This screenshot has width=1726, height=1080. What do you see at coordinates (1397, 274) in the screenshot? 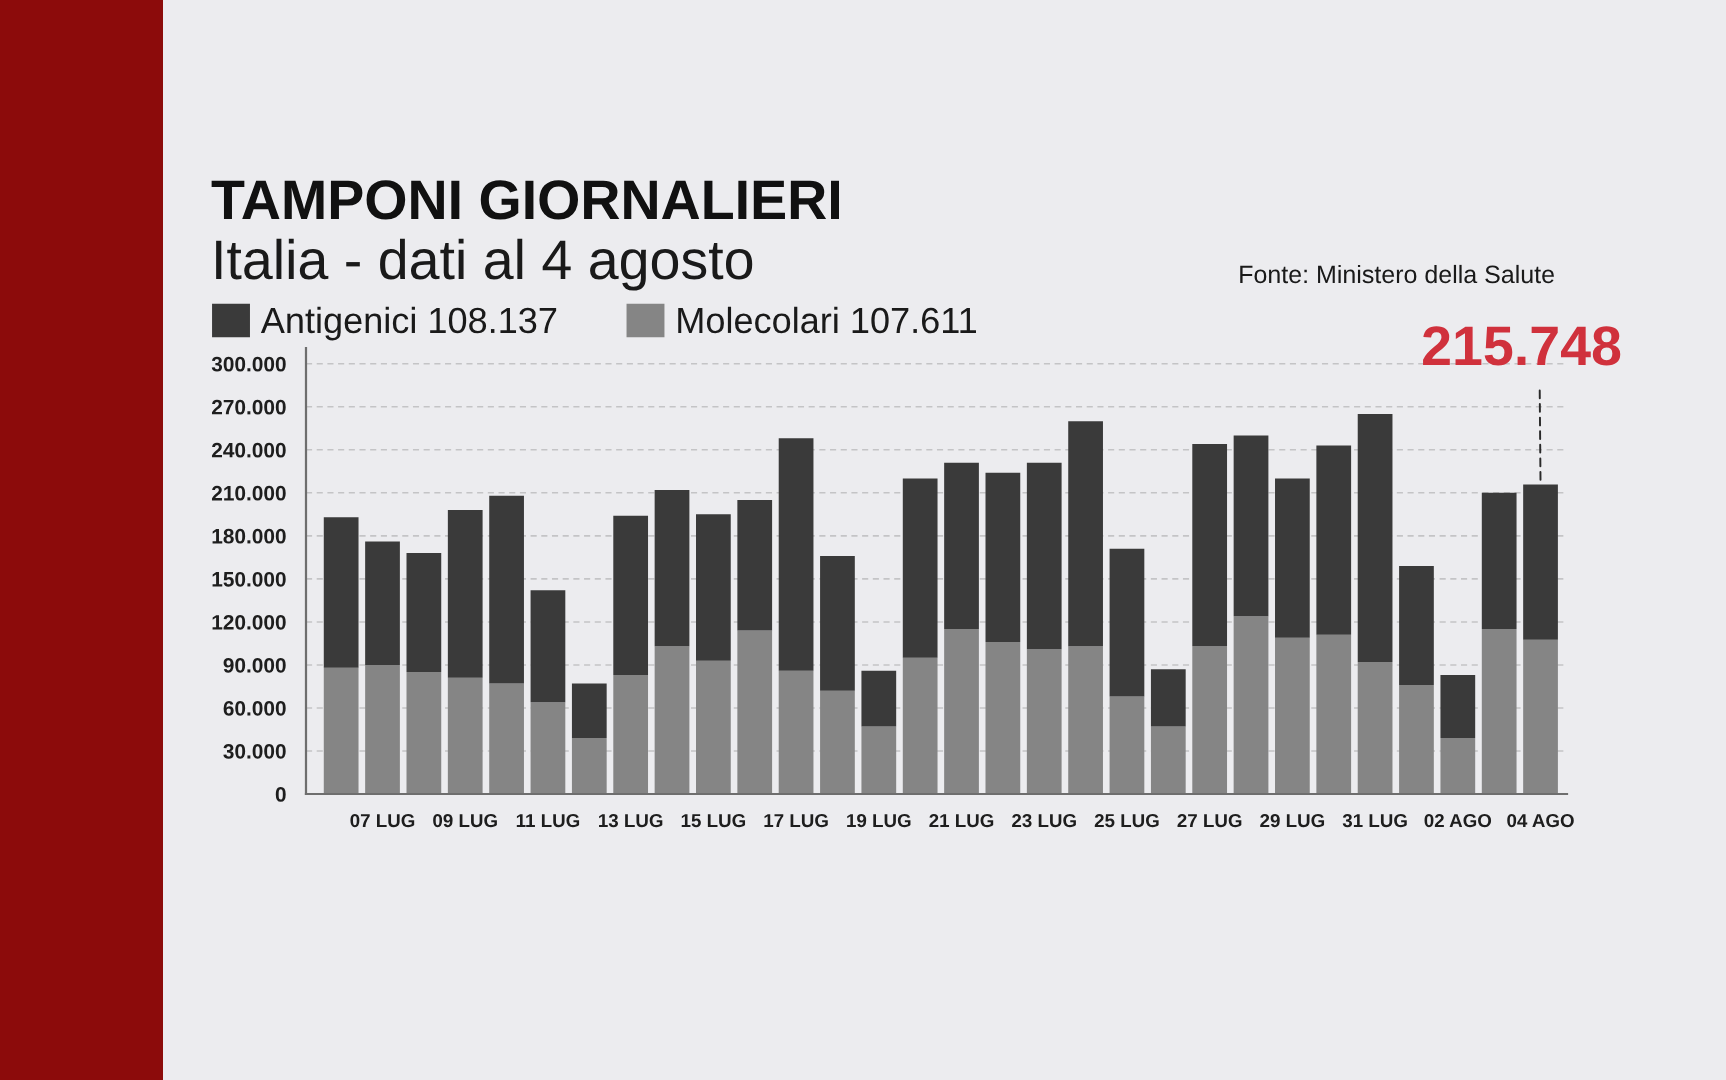
I see `source-note: Fonte: Ministero della Salute` at bounding box center [1397, 274].